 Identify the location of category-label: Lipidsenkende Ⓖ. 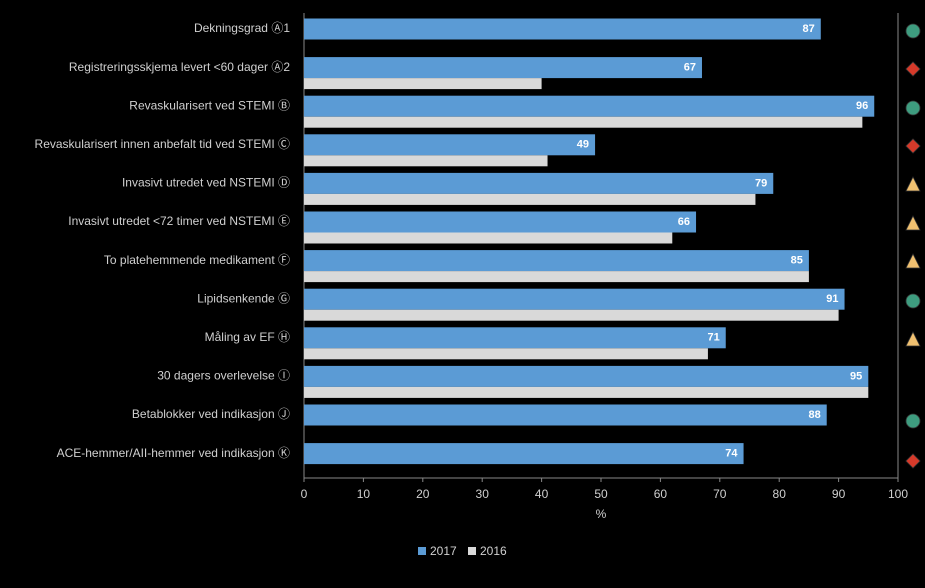
(243, 298).